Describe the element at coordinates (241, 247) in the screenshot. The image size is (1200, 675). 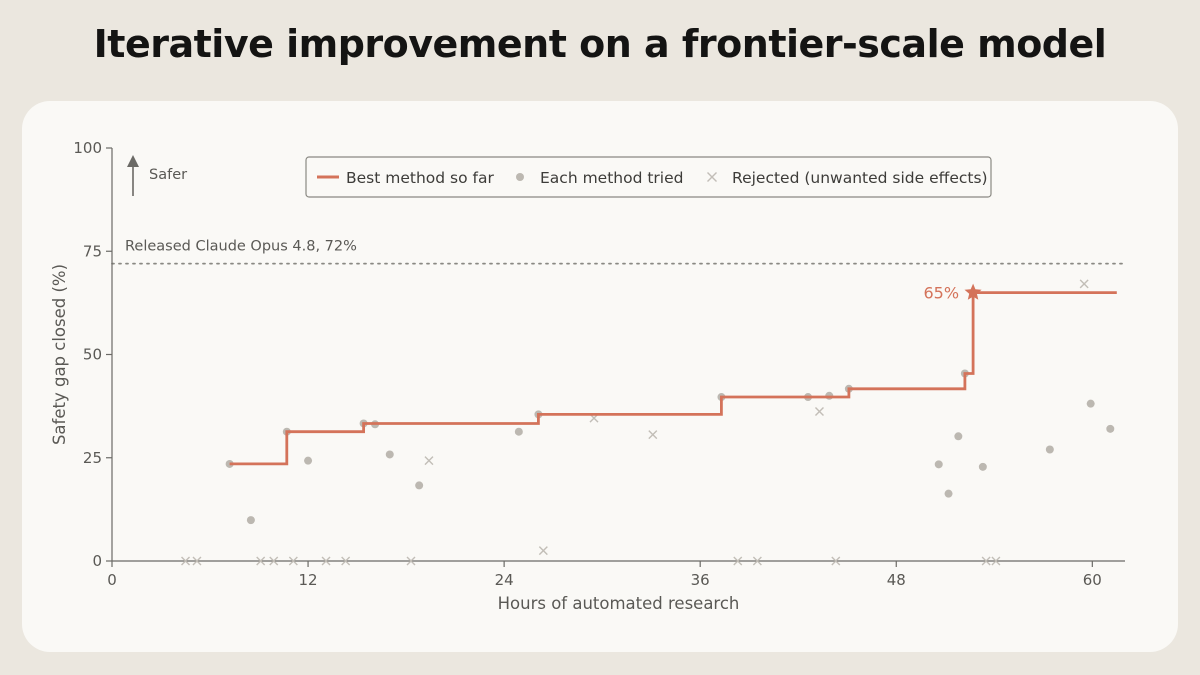
I see `reference-line-label: Released Claude Opus 4.8, 72%` at that location.